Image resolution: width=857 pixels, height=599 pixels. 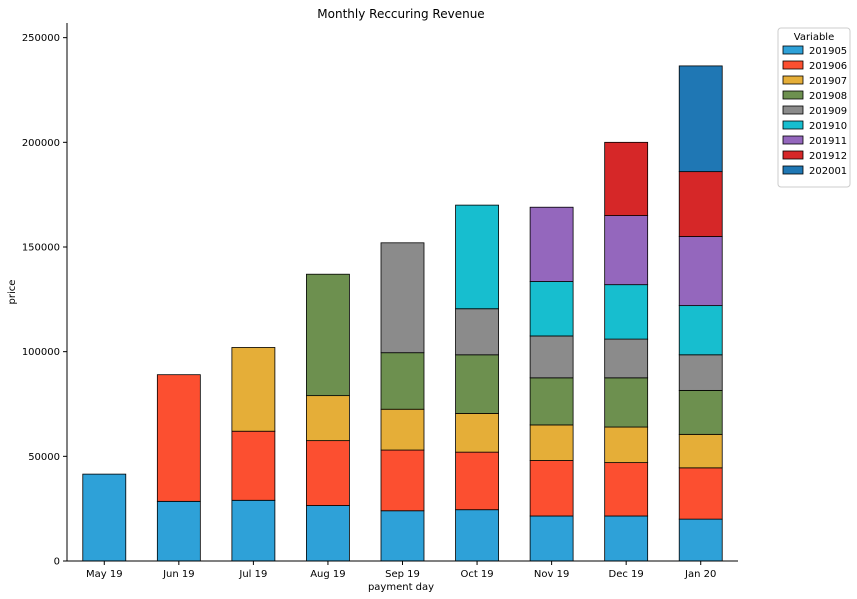 I want to click on x-tick-label: Jan 20, so click(x=700, y=574).